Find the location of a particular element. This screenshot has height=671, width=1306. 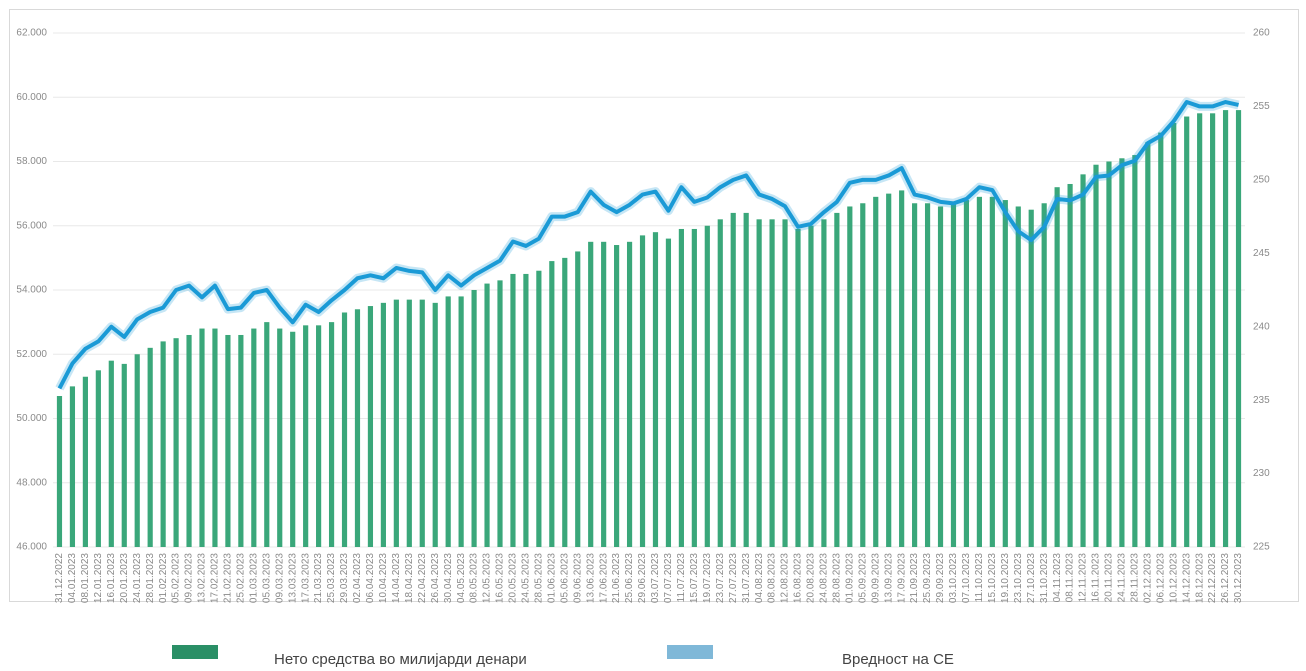

y-tick-label: 60.000 is located at coordinates (31, 97).